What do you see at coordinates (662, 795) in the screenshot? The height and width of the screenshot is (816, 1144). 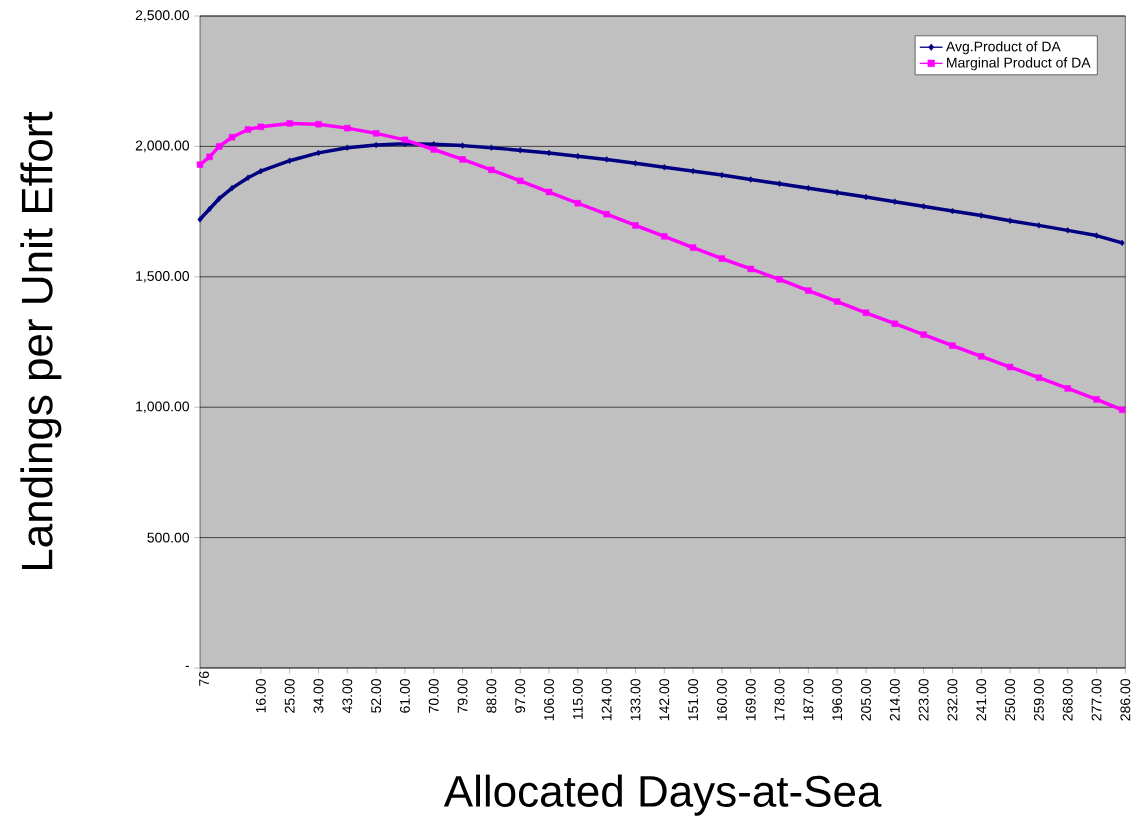 I see `x-axis-title: Allocated Days-at-Sea` at bounding box center [662, 795].